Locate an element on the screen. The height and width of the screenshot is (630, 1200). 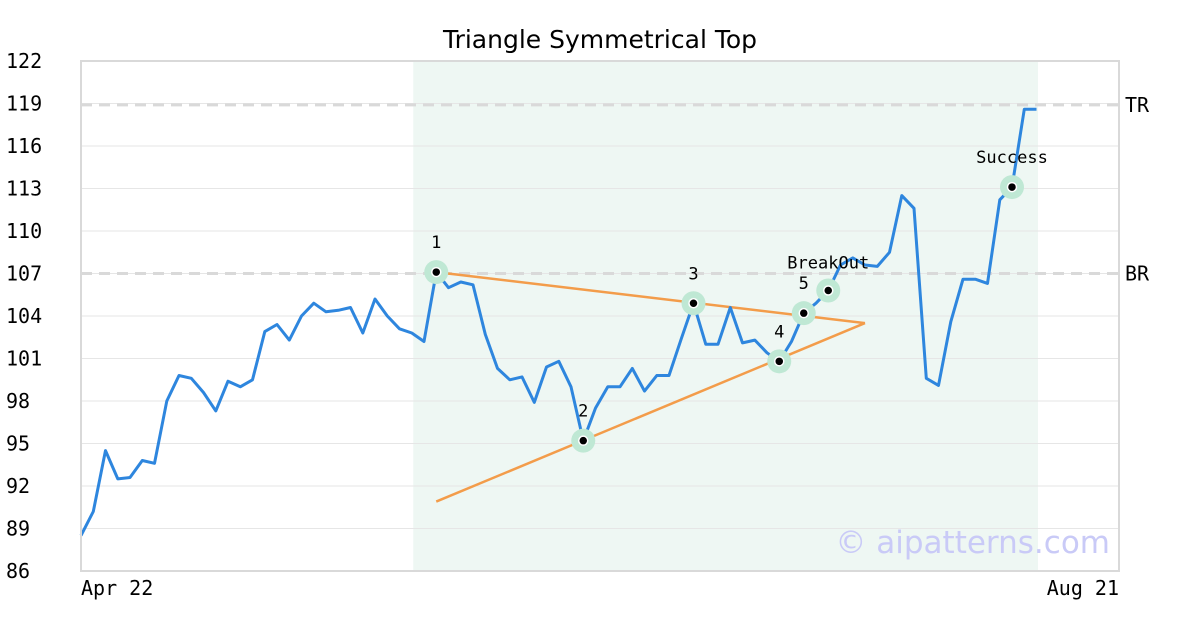
level-label: BR is located at coordinates (1137, 274).